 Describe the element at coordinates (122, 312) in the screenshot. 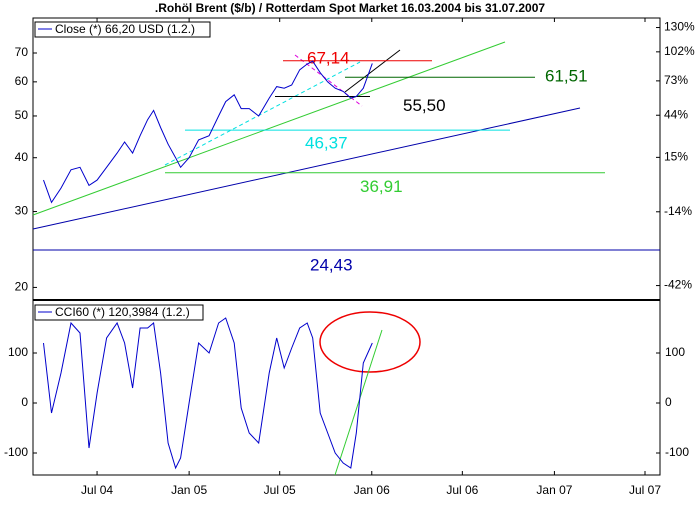

I see `legend-label: CCI60 (*) 120,3984 (1.2.)` at that location.